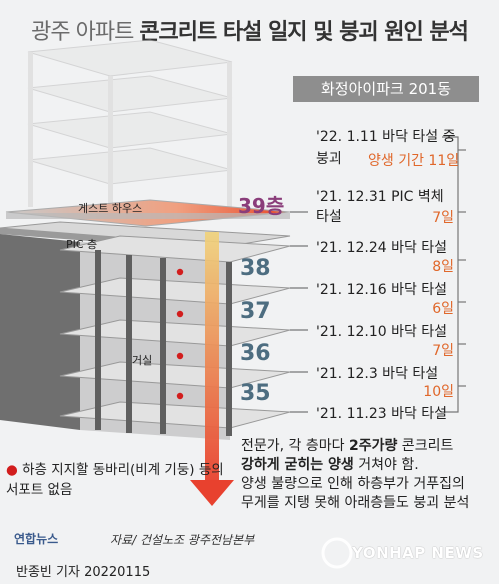 Image resolution: width=499 pixels, height=584 pixels. I want to click on floor-38-label: 38, so click(255, 268).